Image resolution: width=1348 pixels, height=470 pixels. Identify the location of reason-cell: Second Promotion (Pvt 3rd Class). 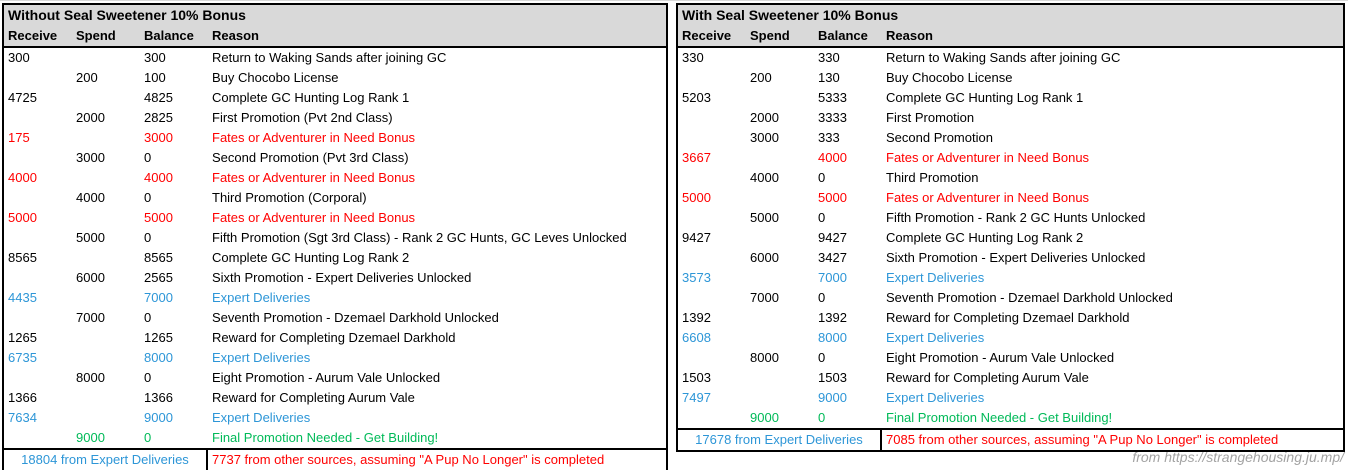
(310, 157).